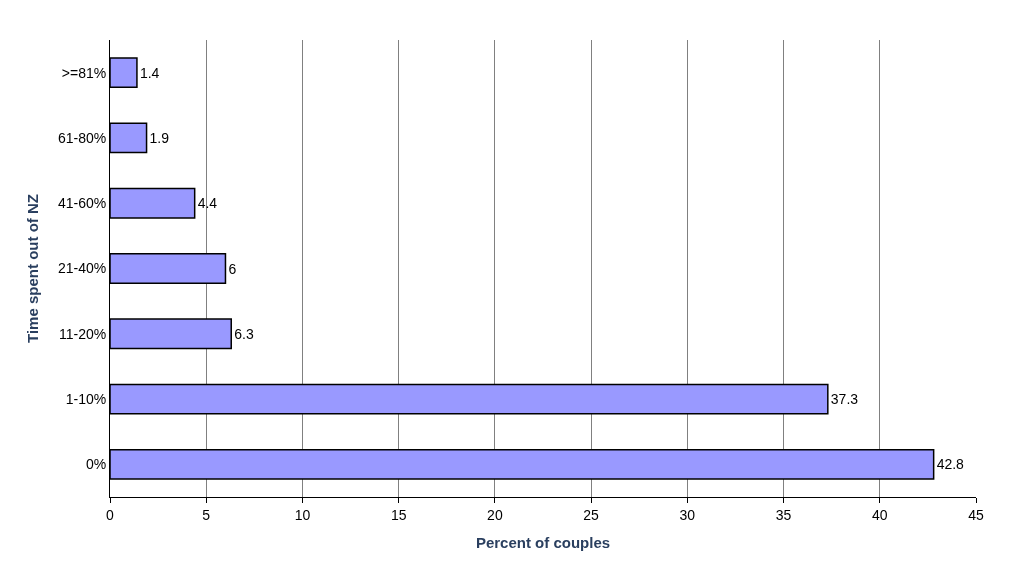 This screenshot has height=577, width=1016. Describe the element at coordinates (976, 514) in the screenshot. I see `x-tick-label: 45` at that location.